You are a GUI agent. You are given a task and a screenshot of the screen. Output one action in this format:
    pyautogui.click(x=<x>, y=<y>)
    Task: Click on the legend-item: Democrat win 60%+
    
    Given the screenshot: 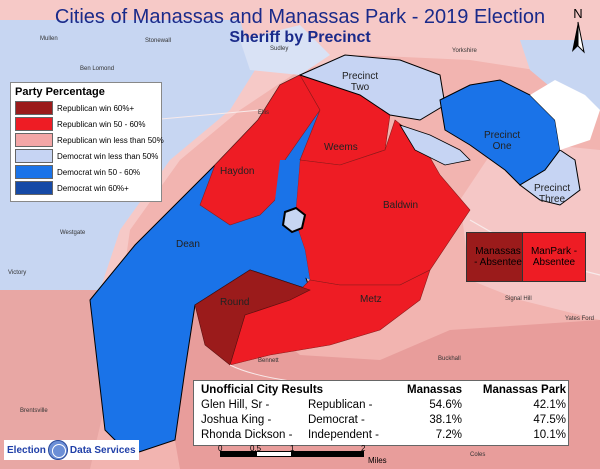 What is the action you would take?
    pyautogui.click(x=86, y=188)
    